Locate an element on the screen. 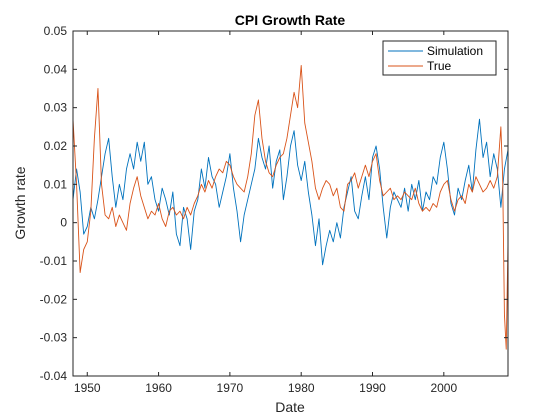 This screenshot has height=420, width=560. legend: Simulation True is located at coordinates (439, 58).